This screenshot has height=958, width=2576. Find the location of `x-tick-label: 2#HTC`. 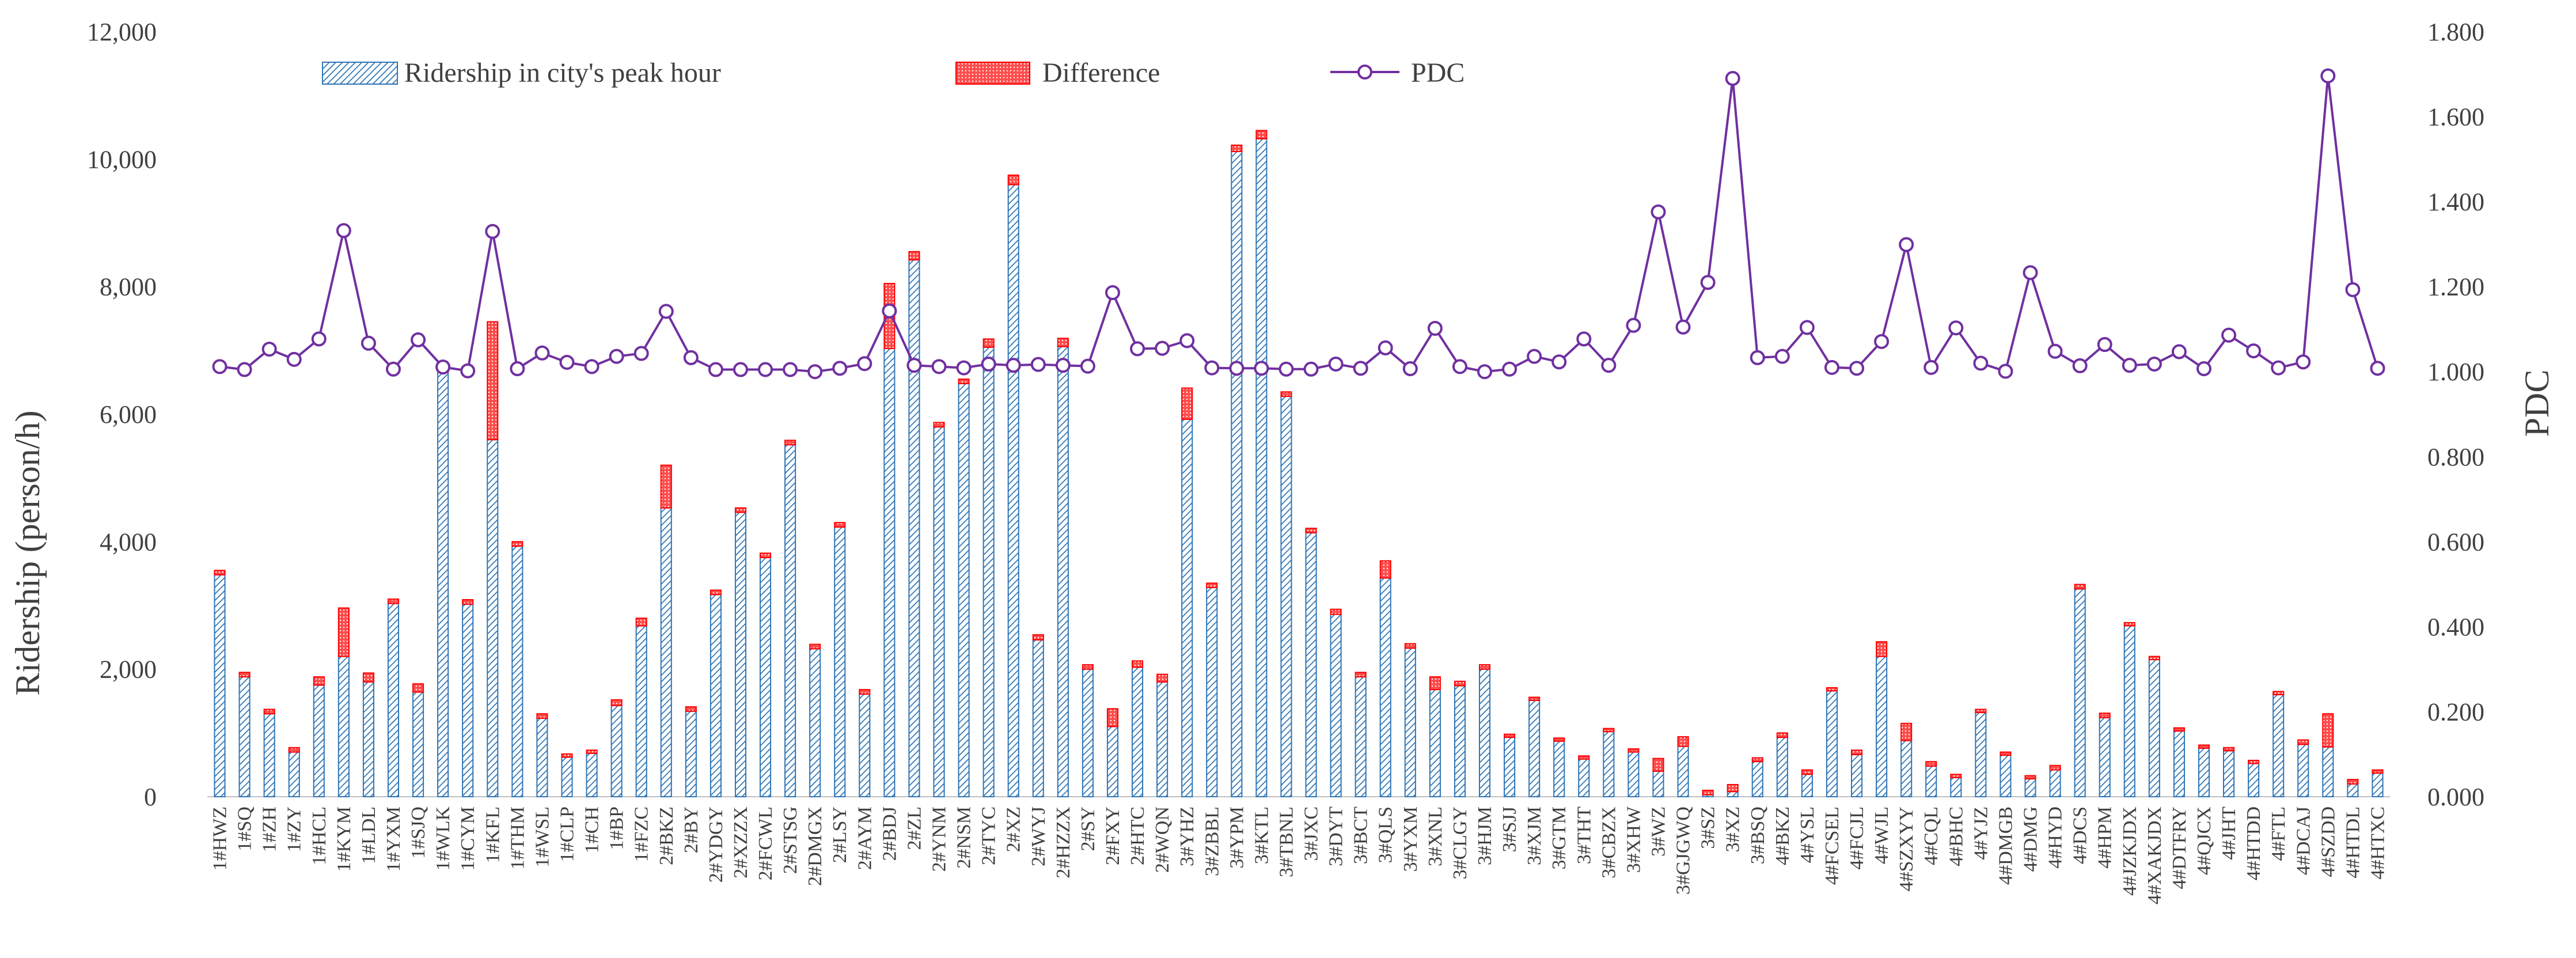

x-tick-label: 2#HTC is located at coordinates (1137, 835).